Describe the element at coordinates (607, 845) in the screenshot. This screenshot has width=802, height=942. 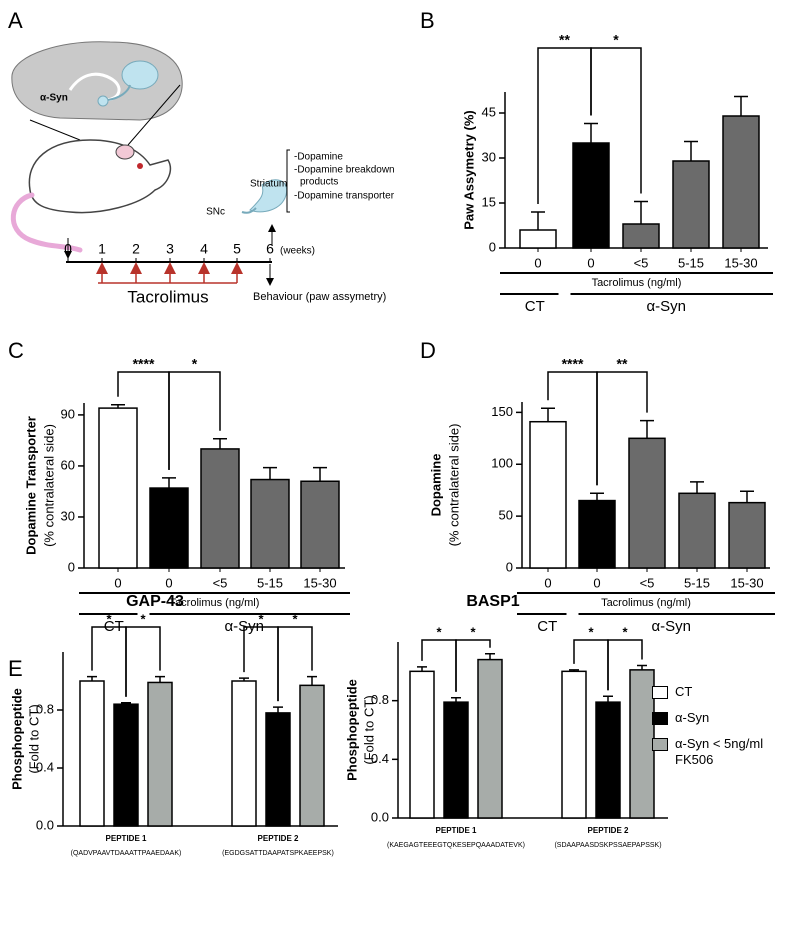
I see `x-tick-sublabel: (SDAAPAASDSKPSSAEPAPSSK)` at that location.